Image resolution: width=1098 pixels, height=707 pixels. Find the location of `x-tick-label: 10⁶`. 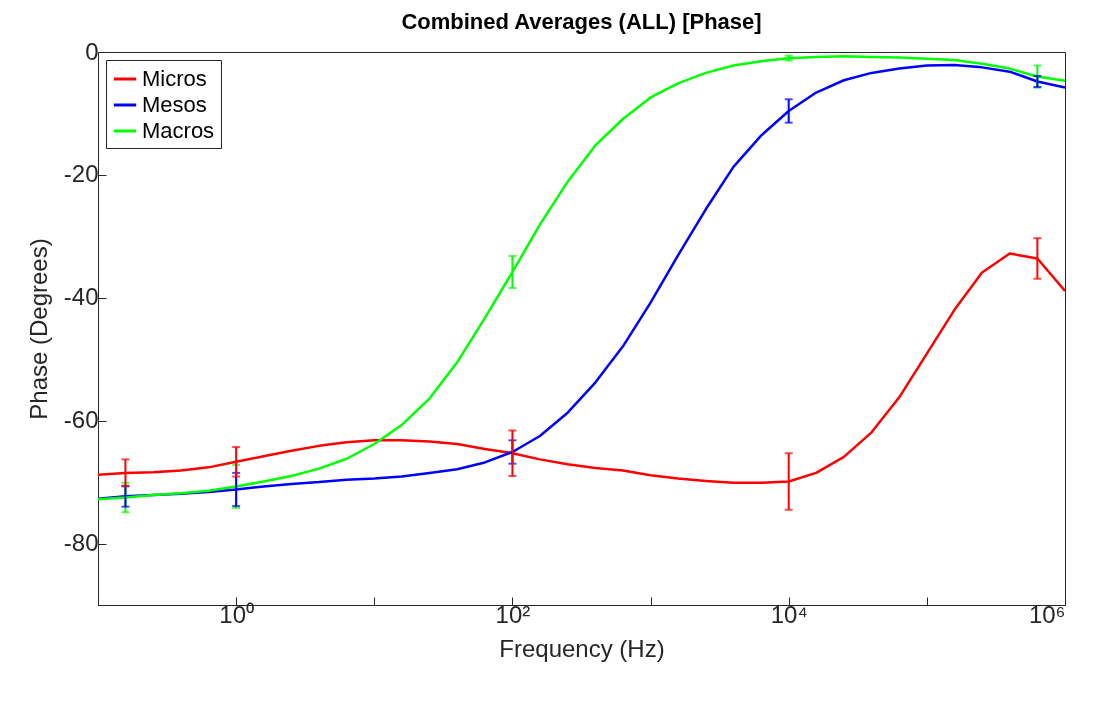

x-tick-label: 10⁶ is located at coordinates (1047, 614).